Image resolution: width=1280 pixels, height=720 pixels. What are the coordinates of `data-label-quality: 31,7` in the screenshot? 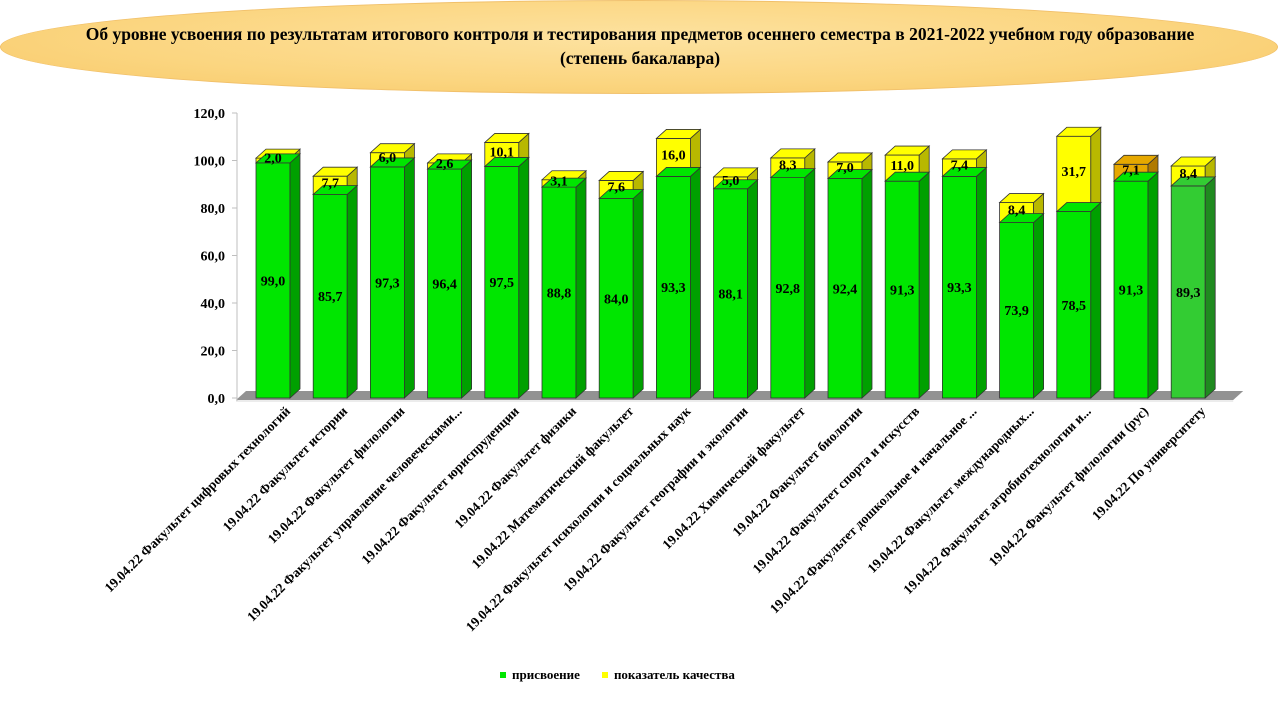 It's located at (1074, 172).